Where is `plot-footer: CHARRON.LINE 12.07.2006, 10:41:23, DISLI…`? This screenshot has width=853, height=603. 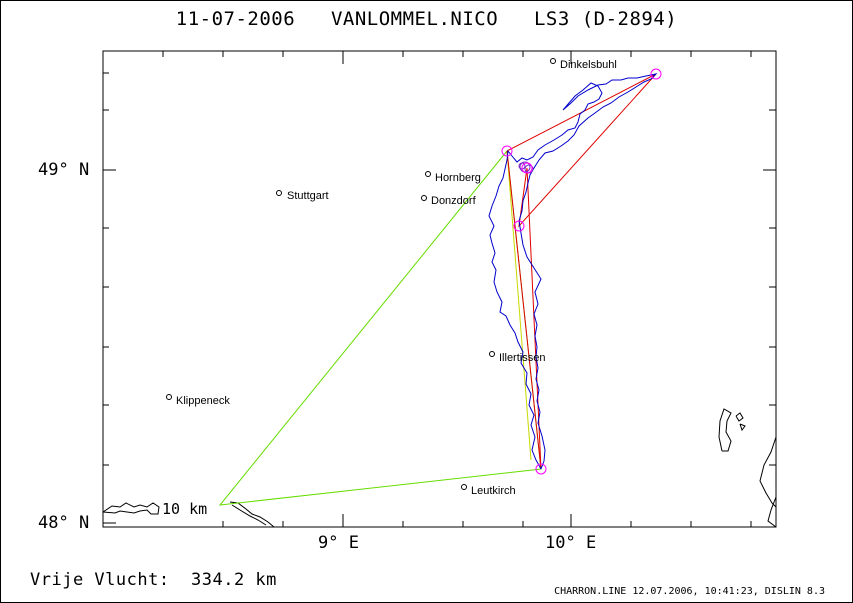
plot-footer: CHARRON.LINE 12.07.2006, 10:41:23, DISLI… is located at coordinates (689, 591).